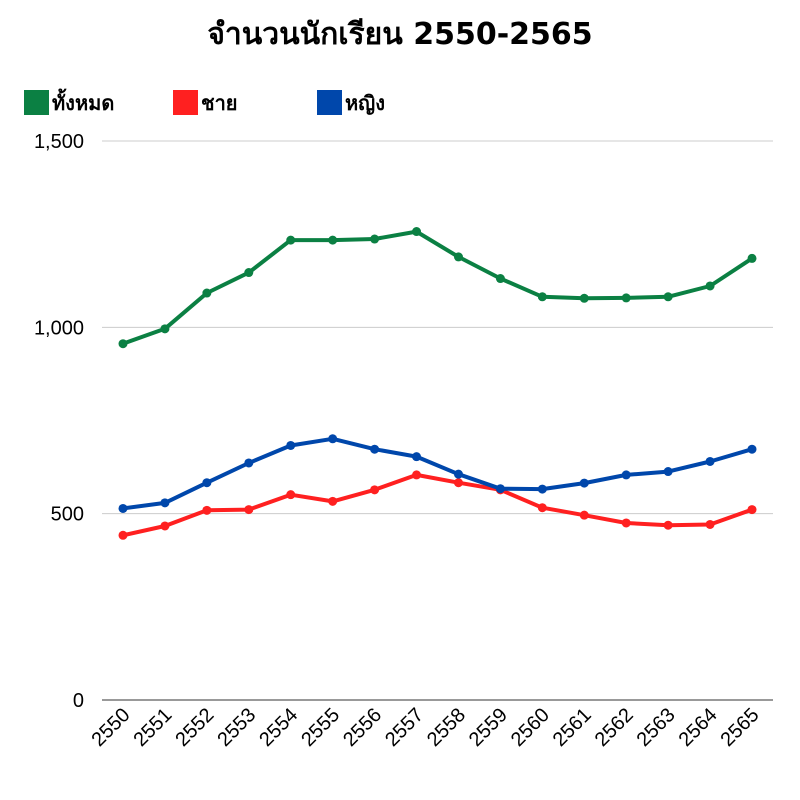 The image size is (800, 800). What do you see at coordinates (404, 727) in the screenshot?
I see `x-tick-label: 2557` at bounding box center [404, 727].